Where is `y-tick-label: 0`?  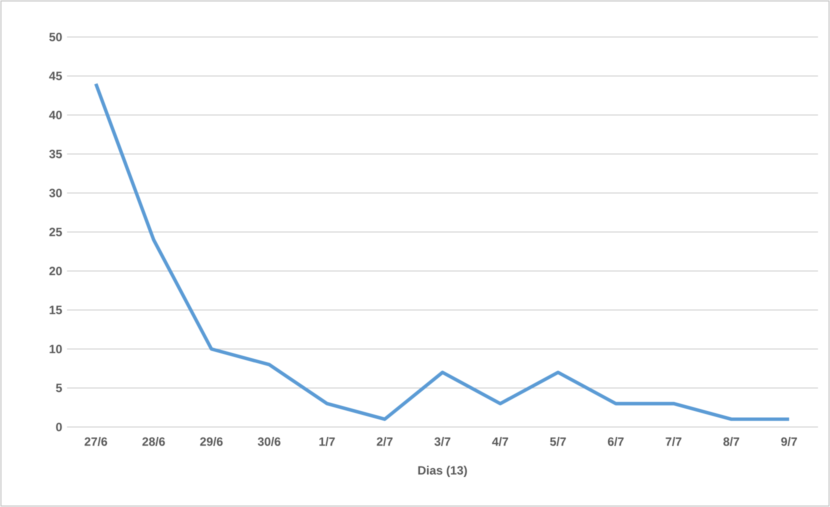
y-tick-label: 0 is located at coordinates (59, 427).